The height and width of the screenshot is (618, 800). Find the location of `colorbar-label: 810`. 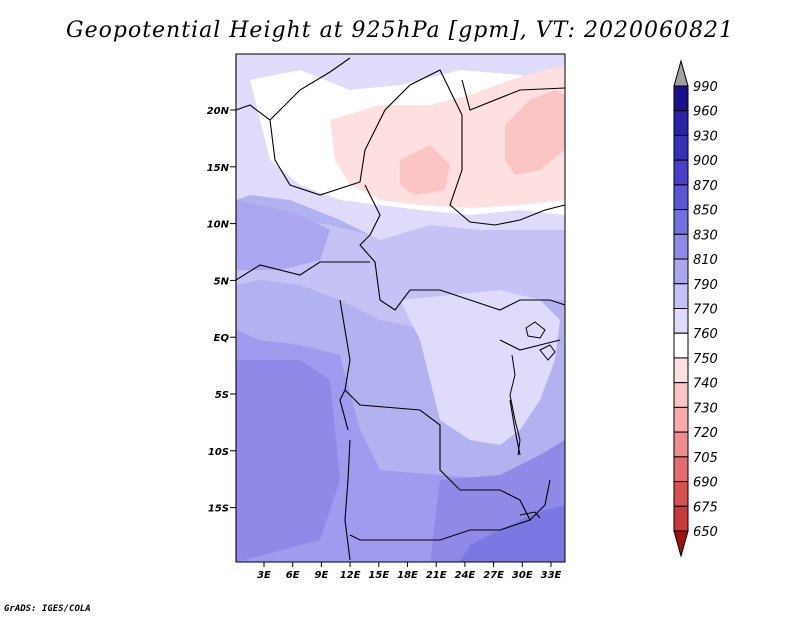

colorbar-label: 810 is located at coordinates (705, 260).